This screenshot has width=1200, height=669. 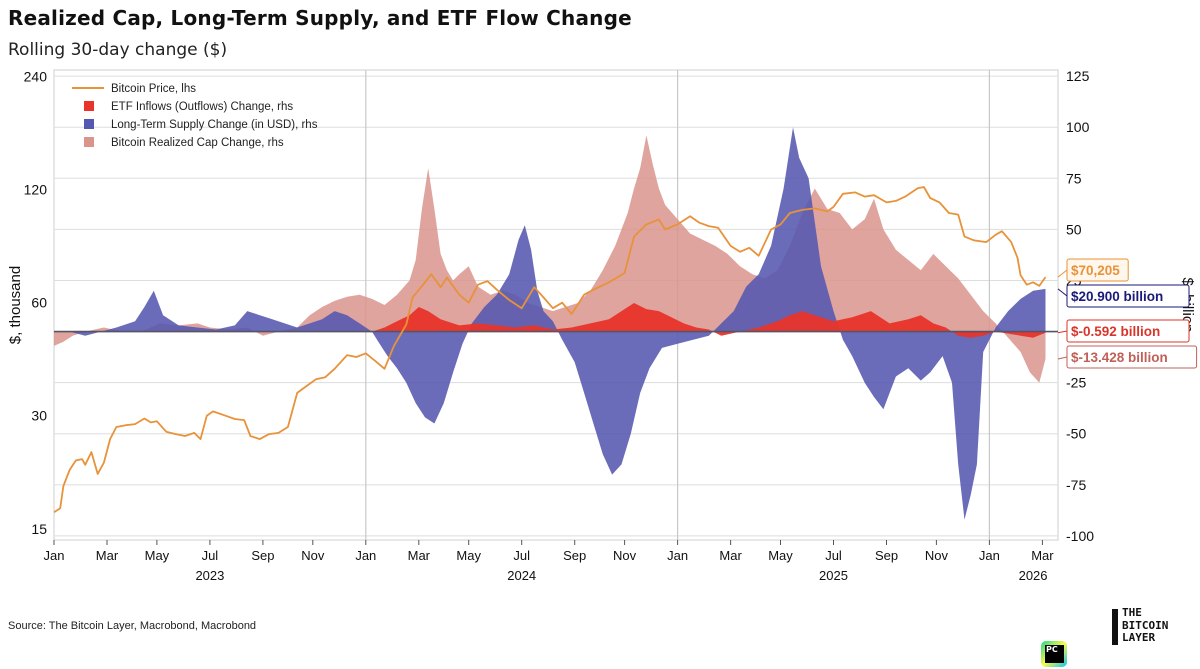 I want to click on left-axis-tick-label: 30, so click(x=39, y=416).